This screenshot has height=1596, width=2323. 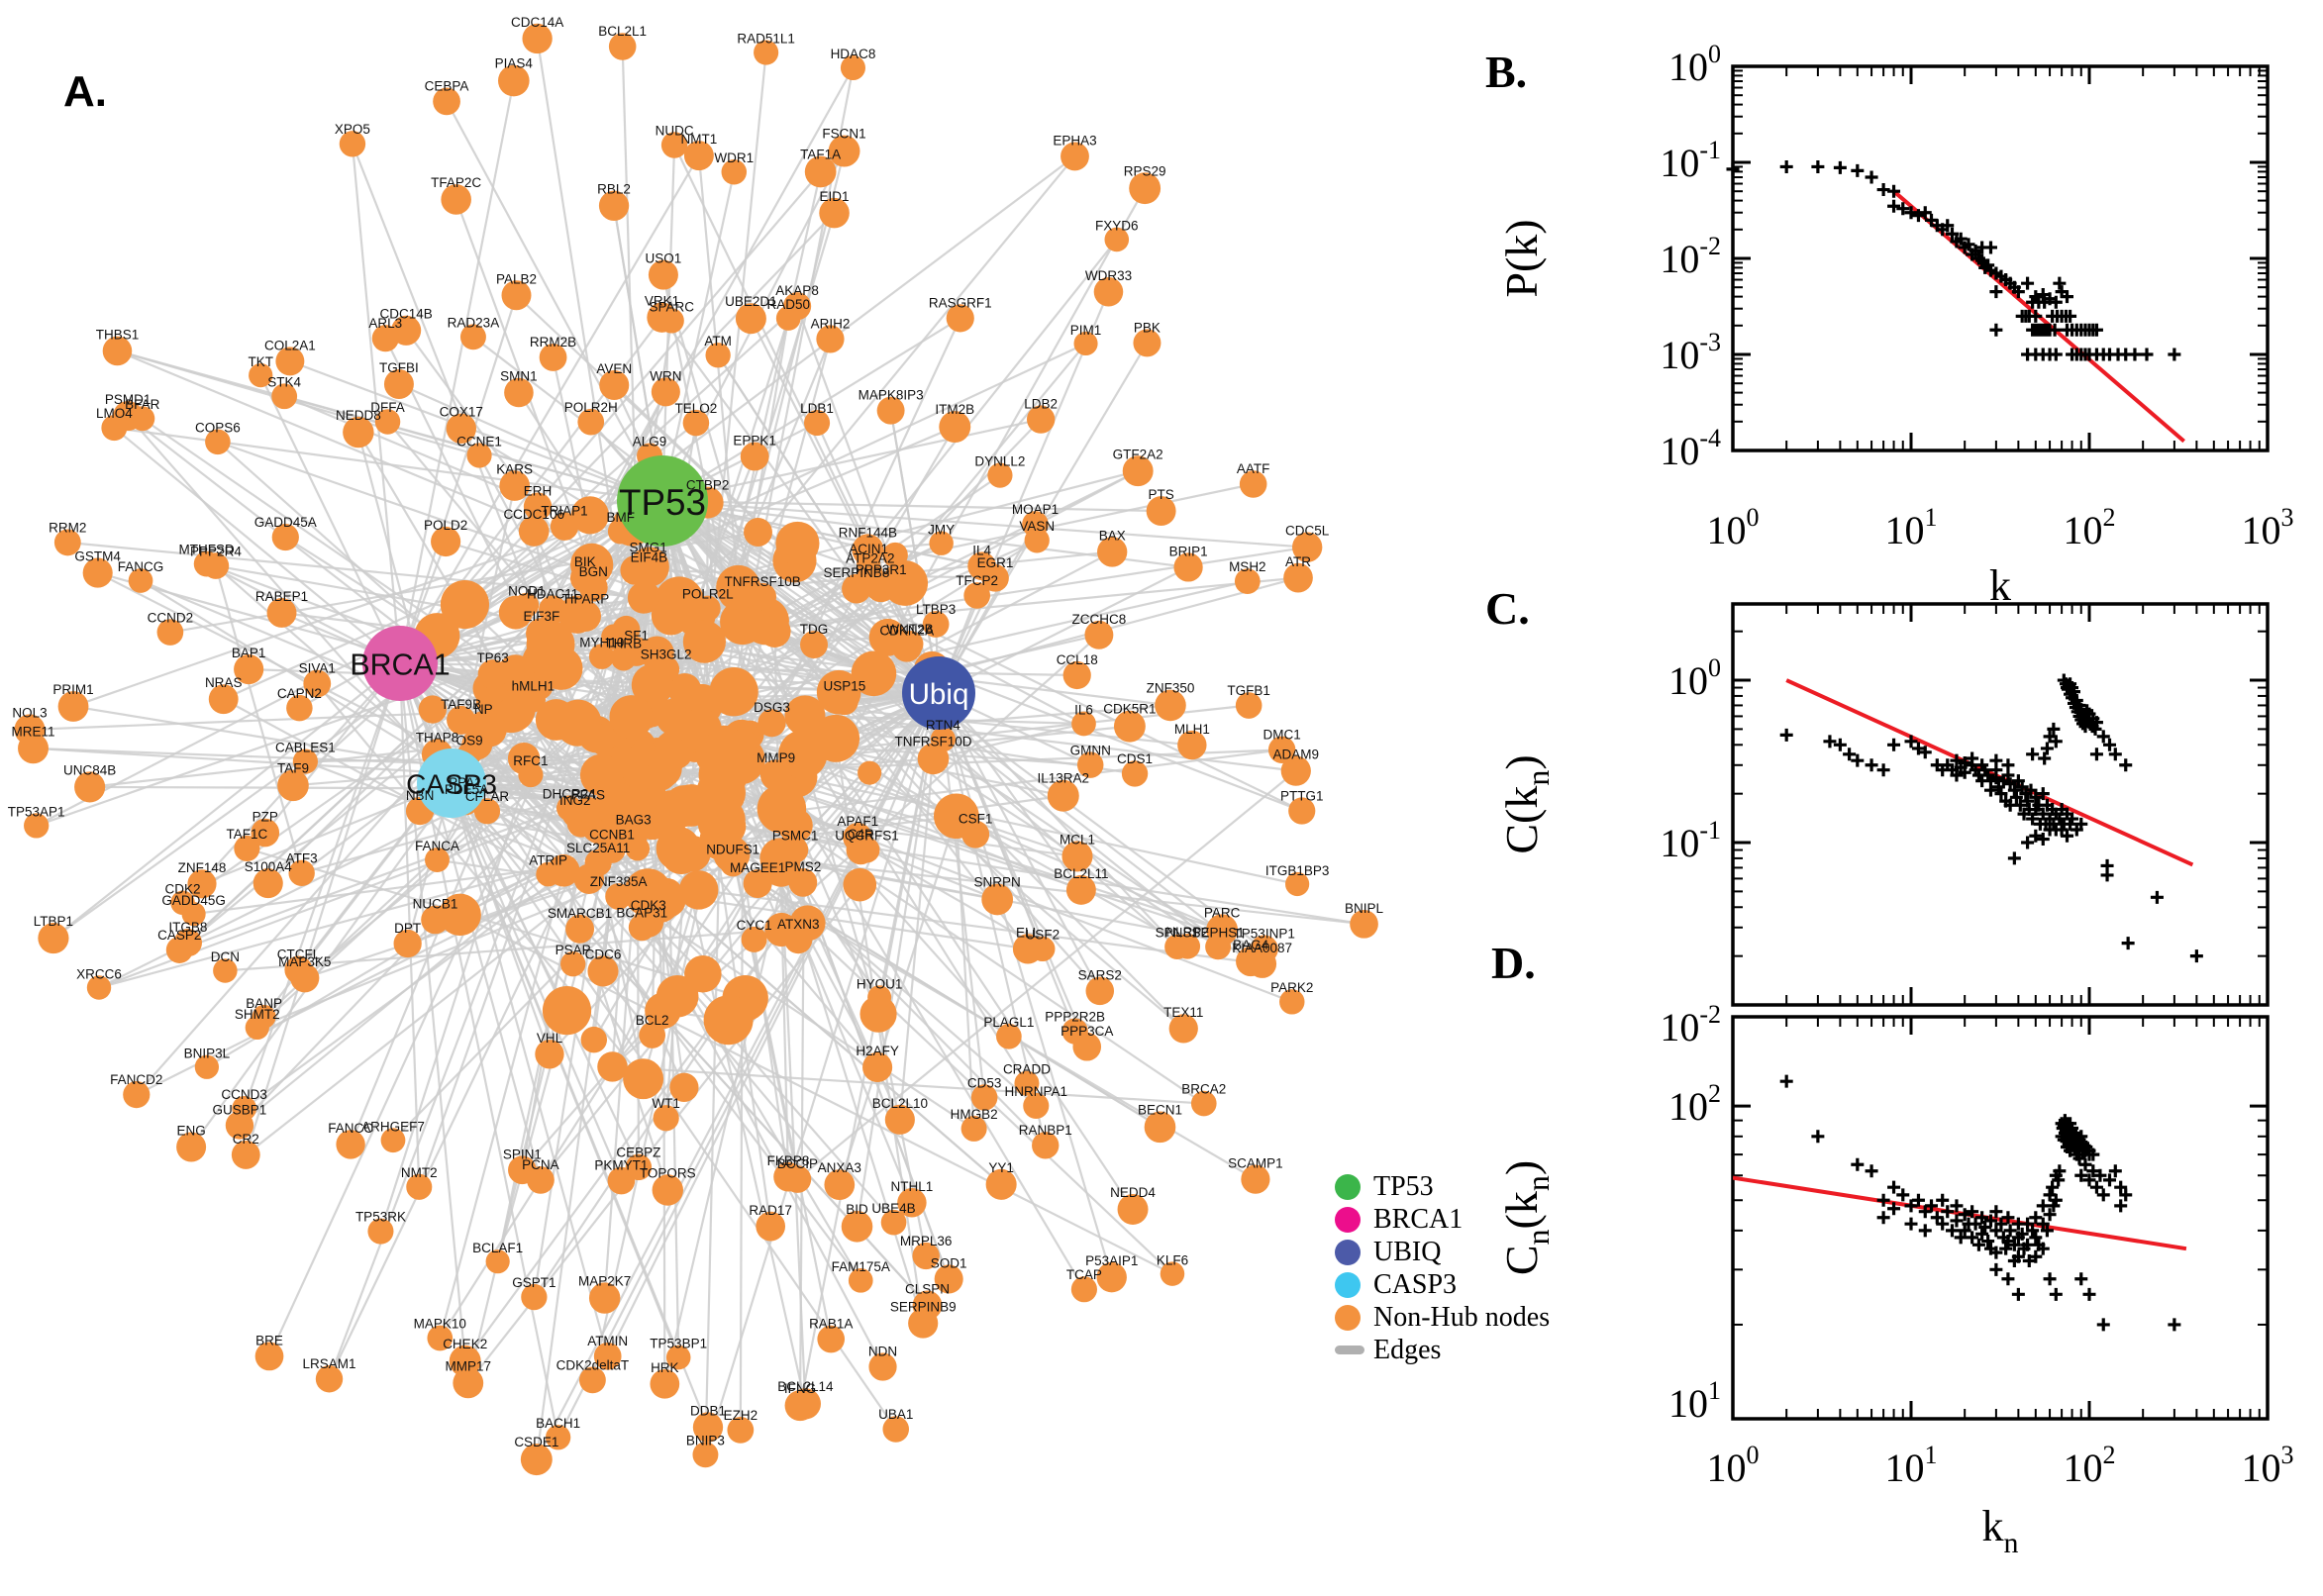 What do you see at coordinates (208, 1054) in the screenshot?
I see `network-node-label: BNIP3L` at bounding box center [208, 1054].